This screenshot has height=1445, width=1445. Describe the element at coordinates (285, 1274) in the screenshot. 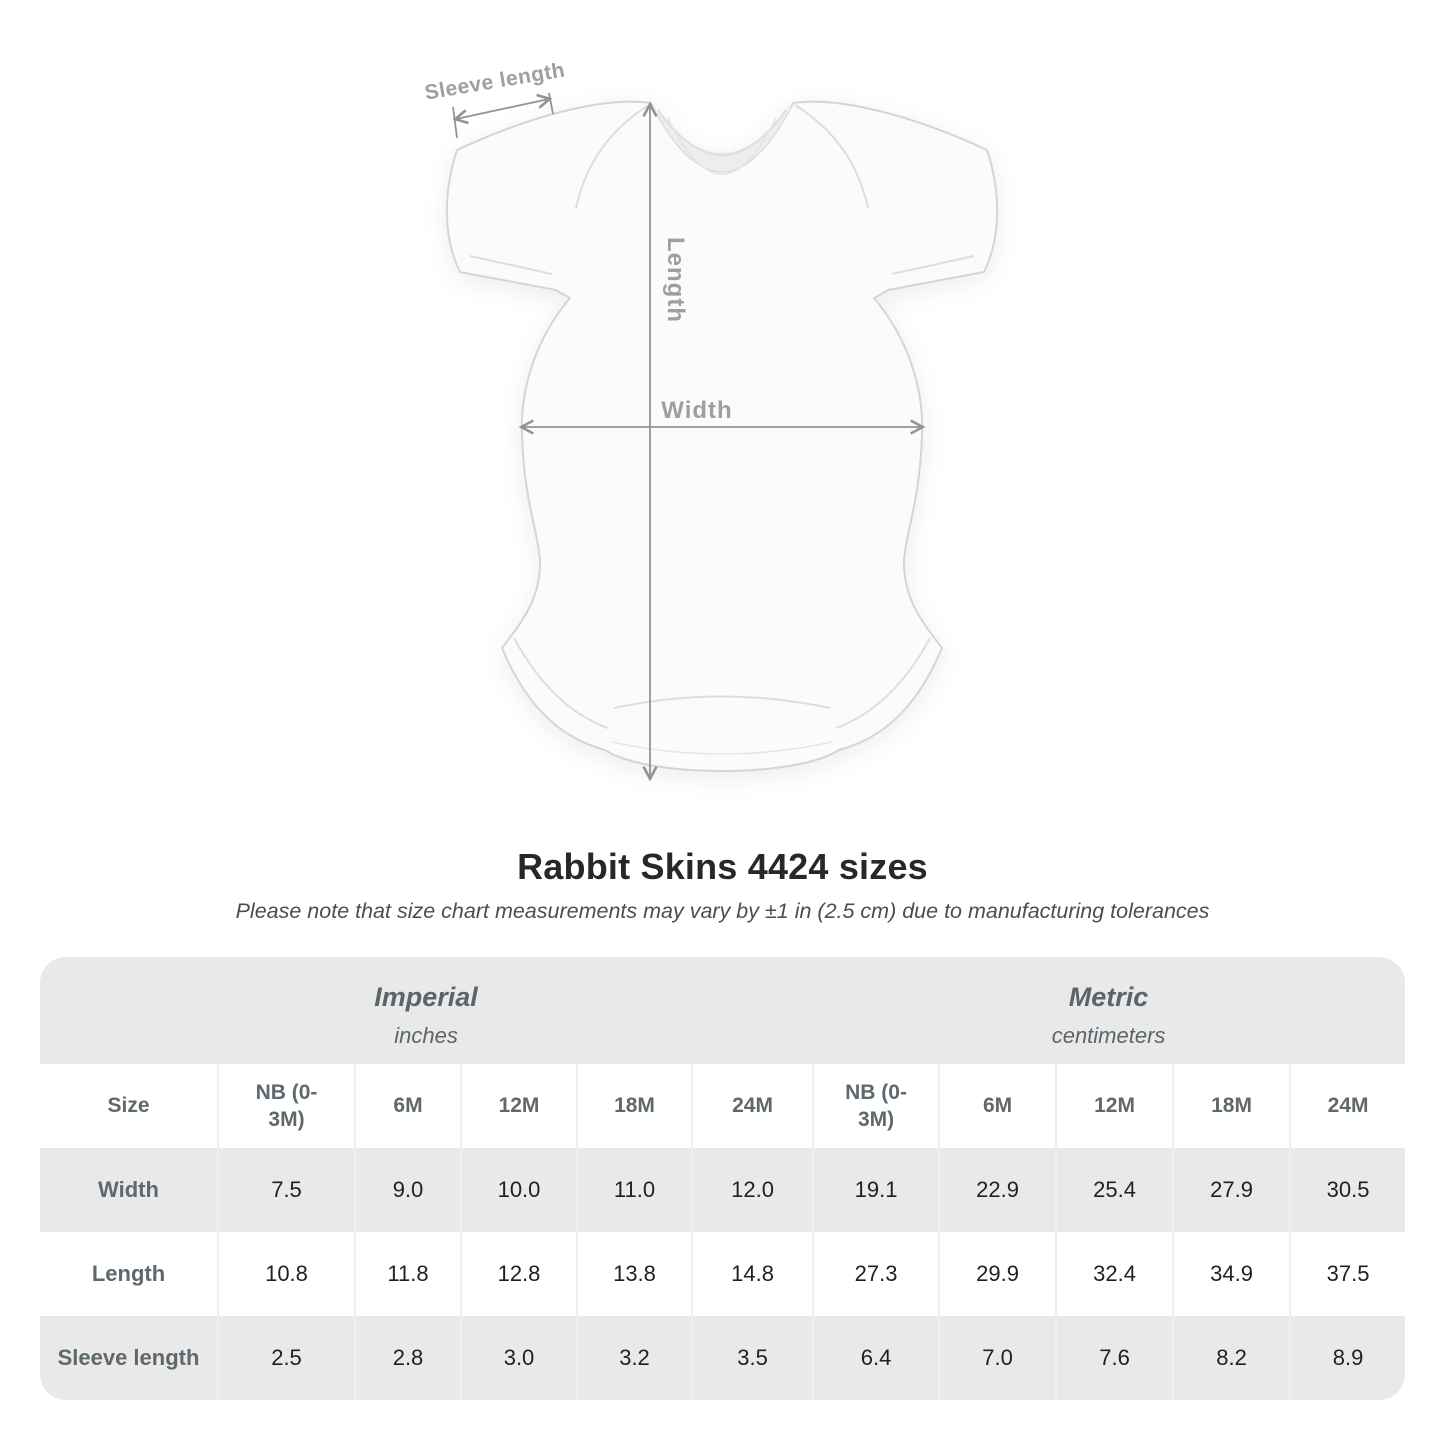

I see `value-cell: 10.8` at that location.